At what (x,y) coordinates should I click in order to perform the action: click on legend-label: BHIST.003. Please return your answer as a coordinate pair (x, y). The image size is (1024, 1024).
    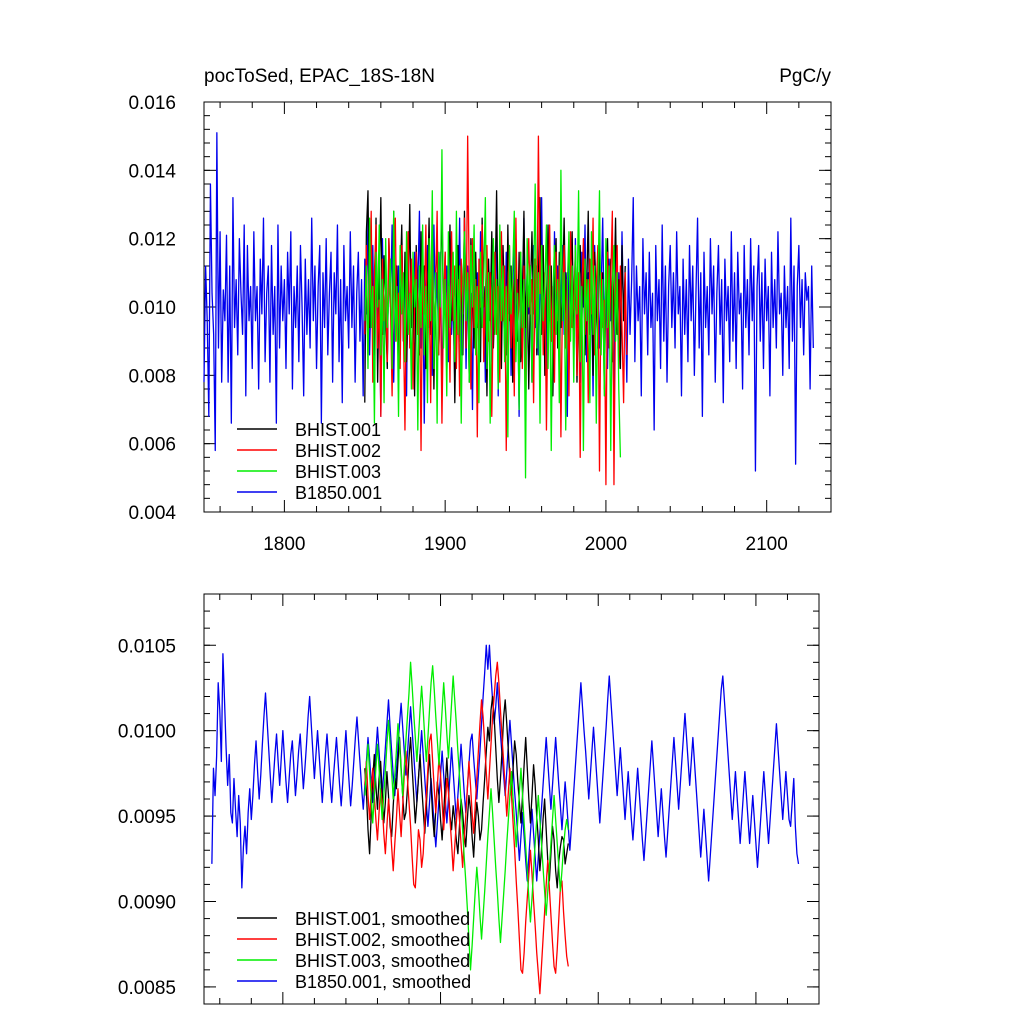
    Looking at the image, I should click on (338, 472).